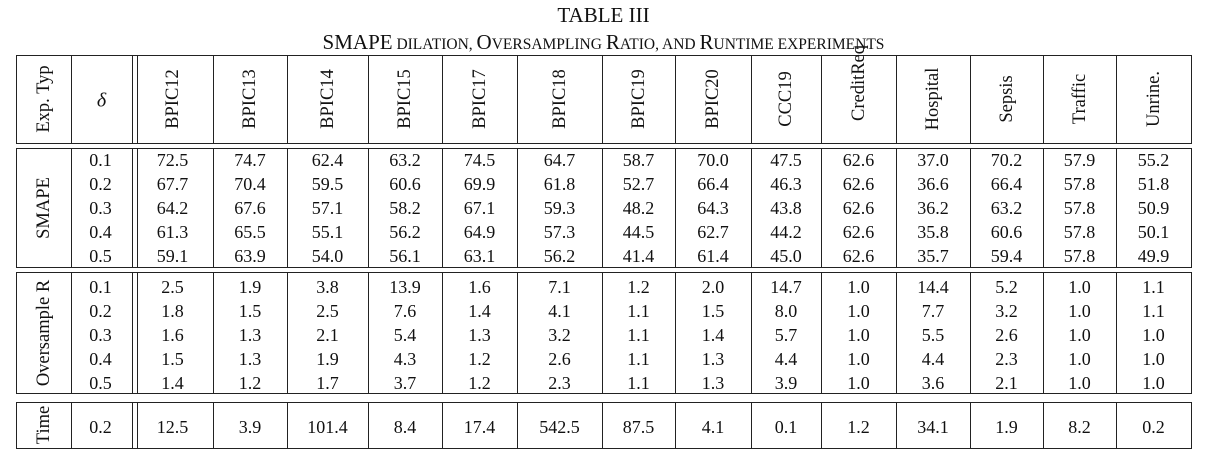 The image size is (1207, 460). I want to click on table-label: TABLE III, so click(603, 15).